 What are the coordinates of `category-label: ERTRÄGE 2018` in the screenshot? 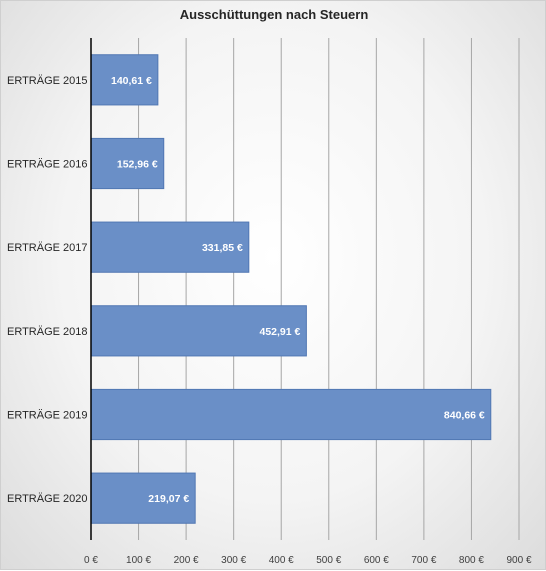 It's located at (47, 332).